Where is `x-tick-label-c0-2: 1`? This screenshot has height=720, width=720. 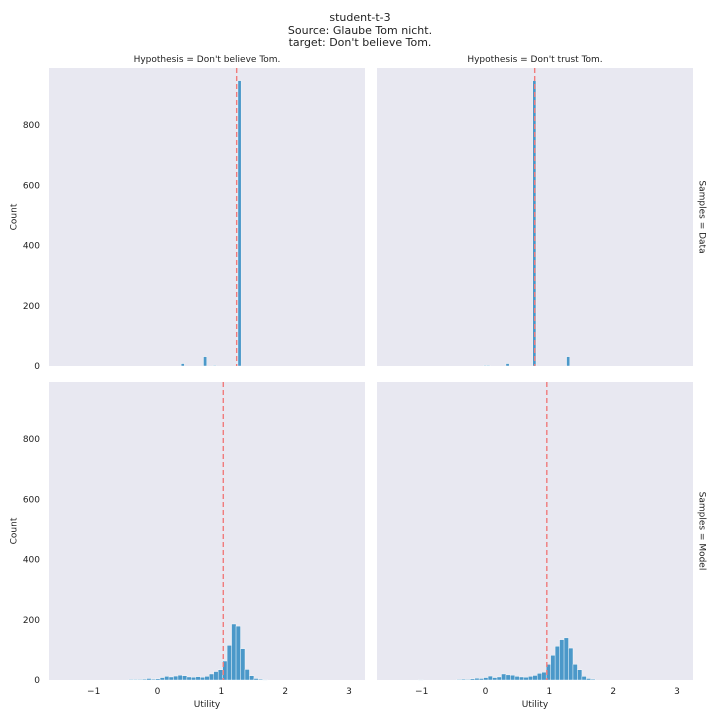
x-tick-label-c0-2: 1 is located at coordinates (221, 692).